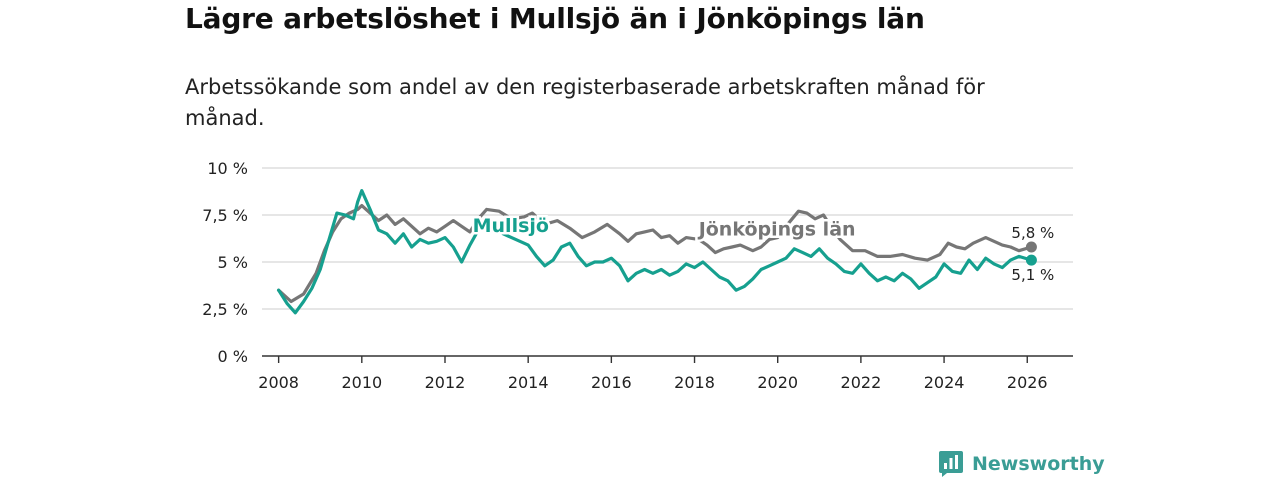  What do you see at coordinates (1032, 275) in the screenshot?
I see `end-value-label: 5,1 %` at bounding box center [1032, 275].